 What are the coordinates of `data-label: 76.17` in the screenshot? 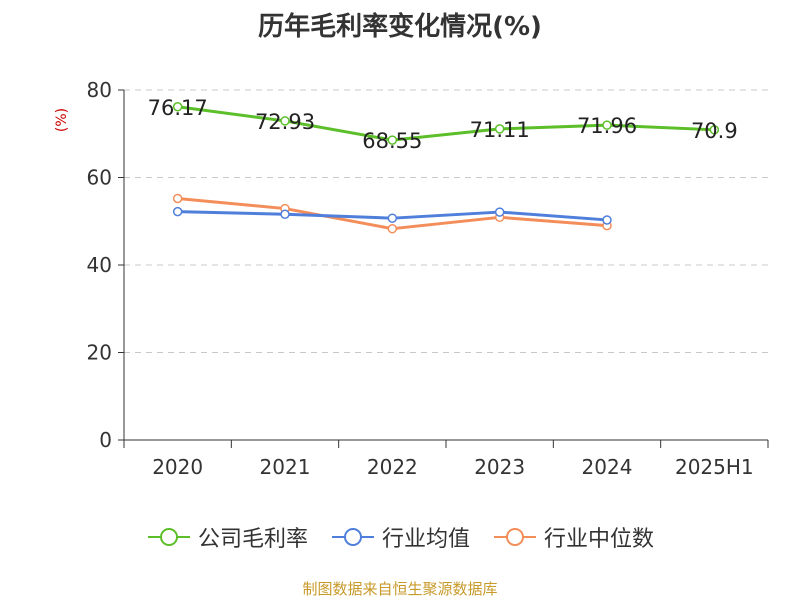 It's located at (178, 108).